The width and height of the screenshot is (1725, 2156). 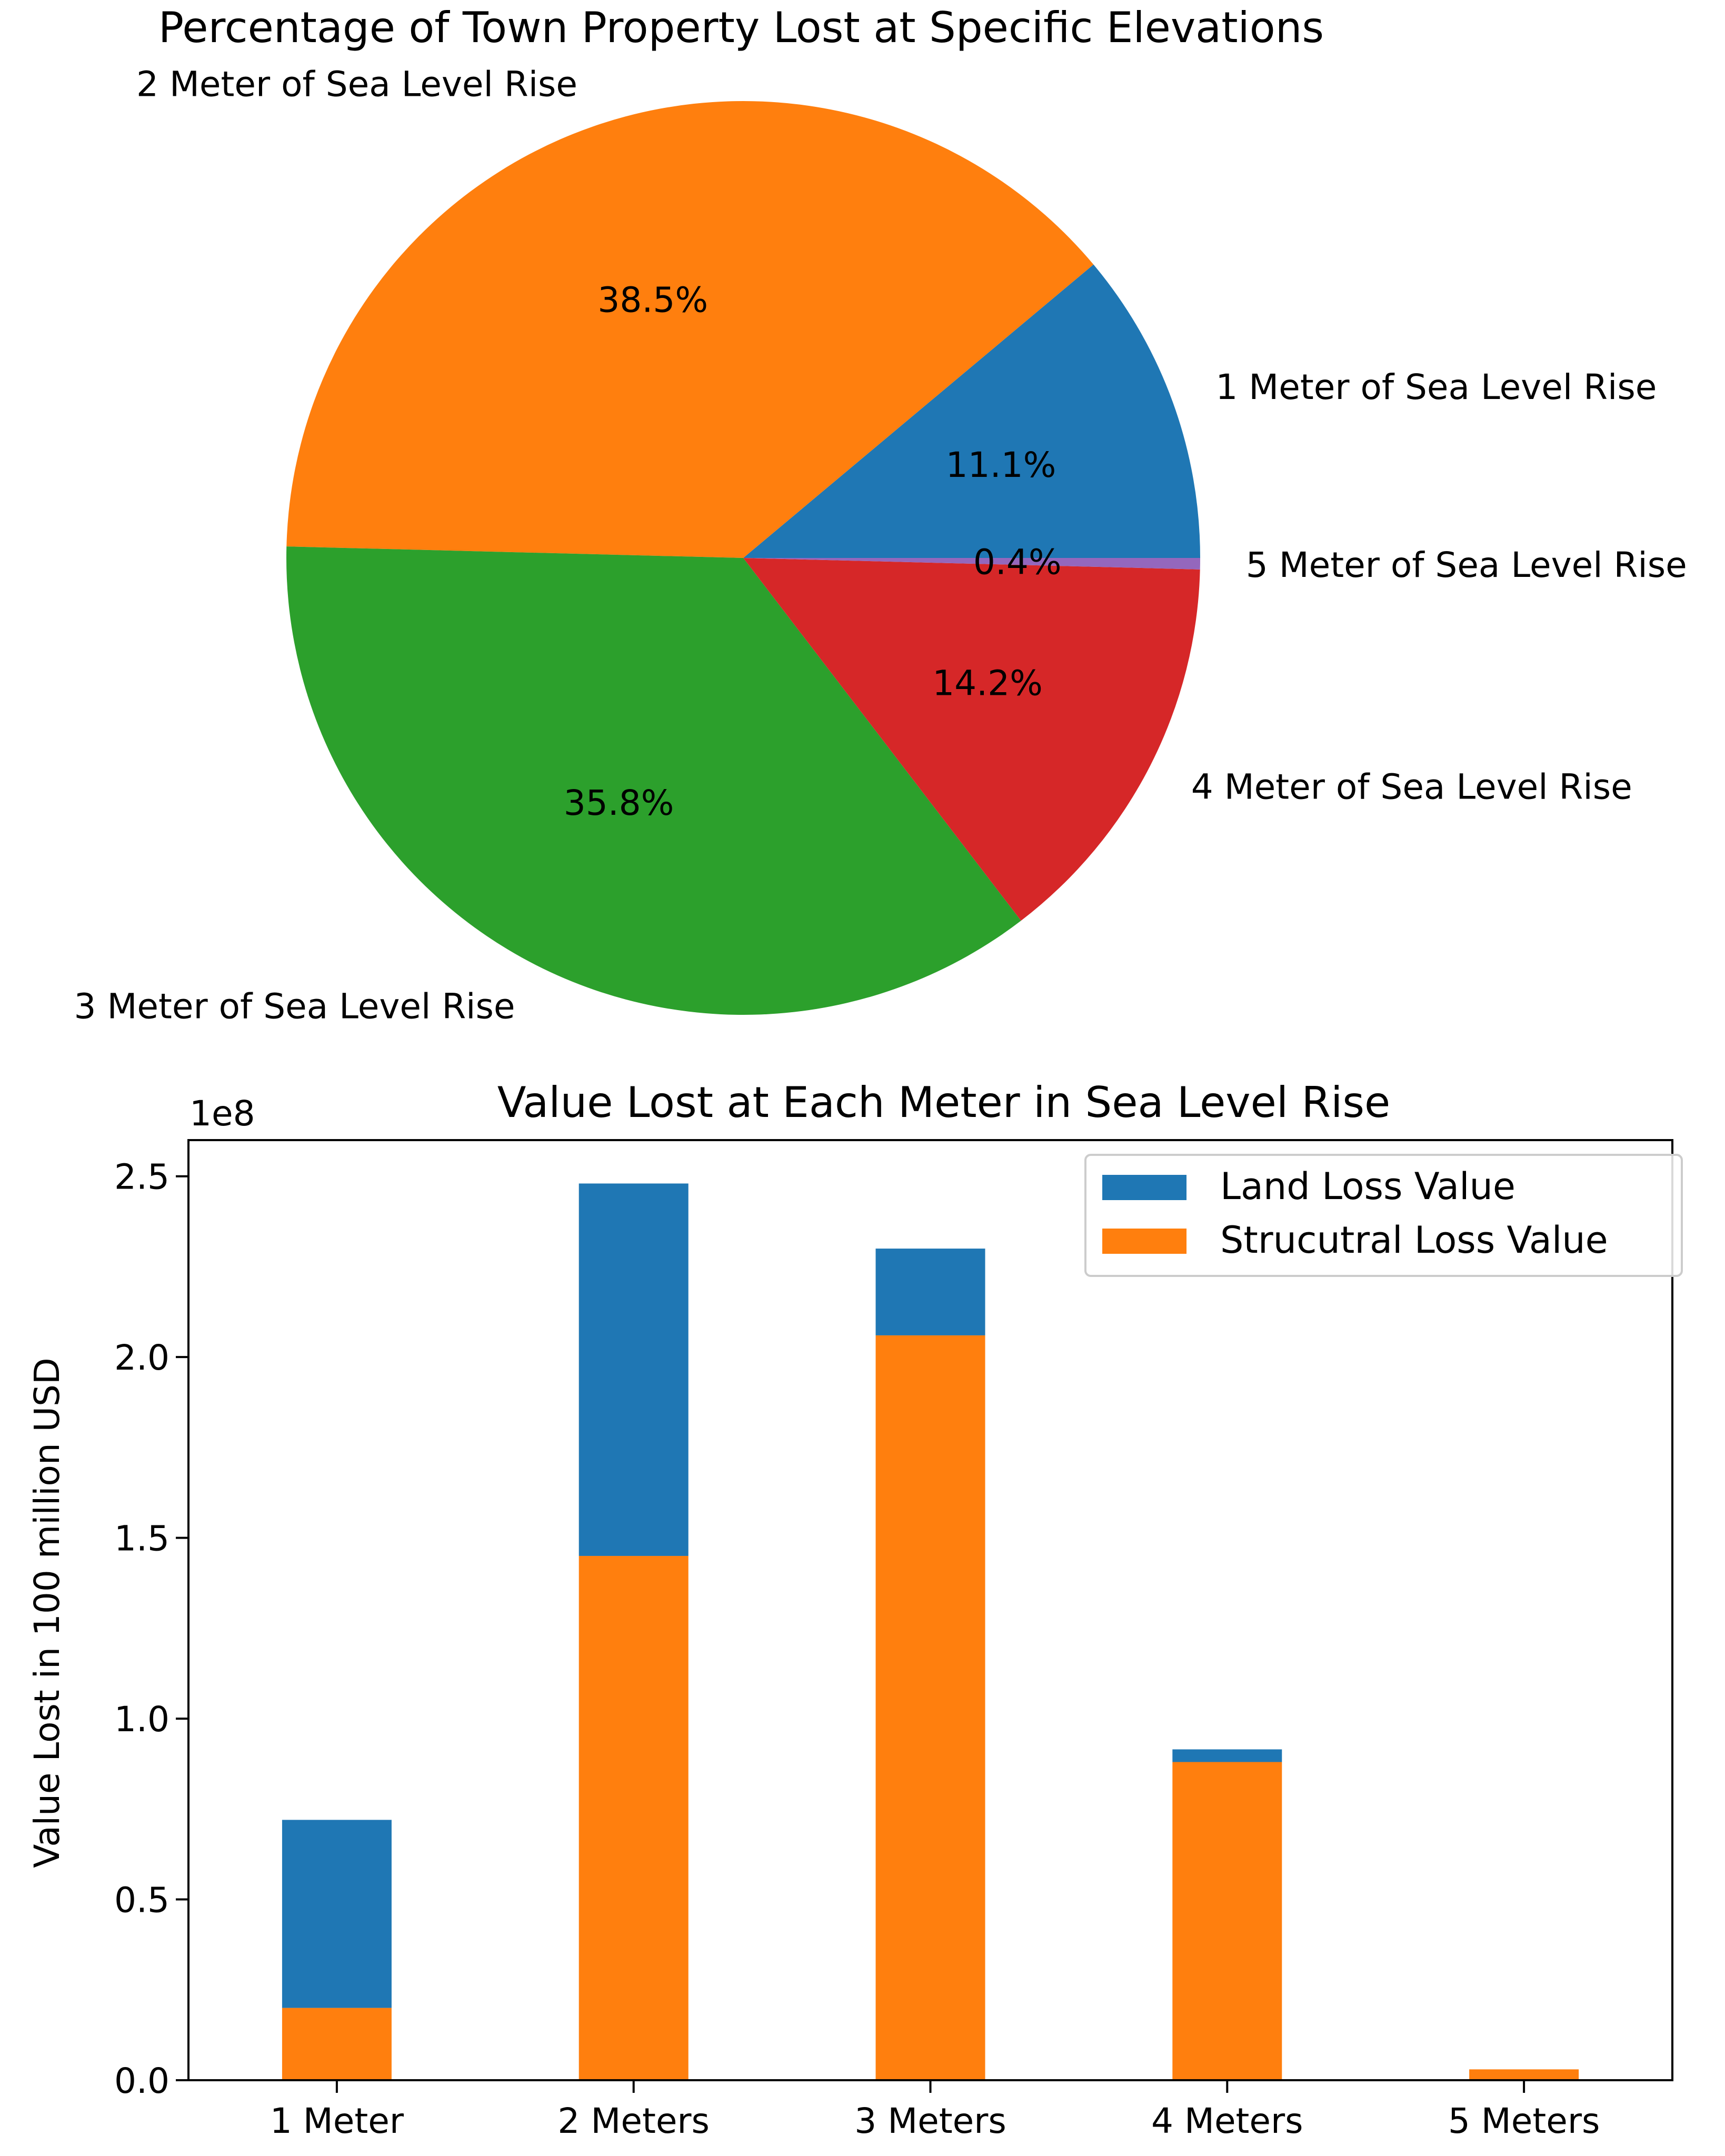 I want to click on y-offset-label: 1e8, so click(x=222, y=1113).